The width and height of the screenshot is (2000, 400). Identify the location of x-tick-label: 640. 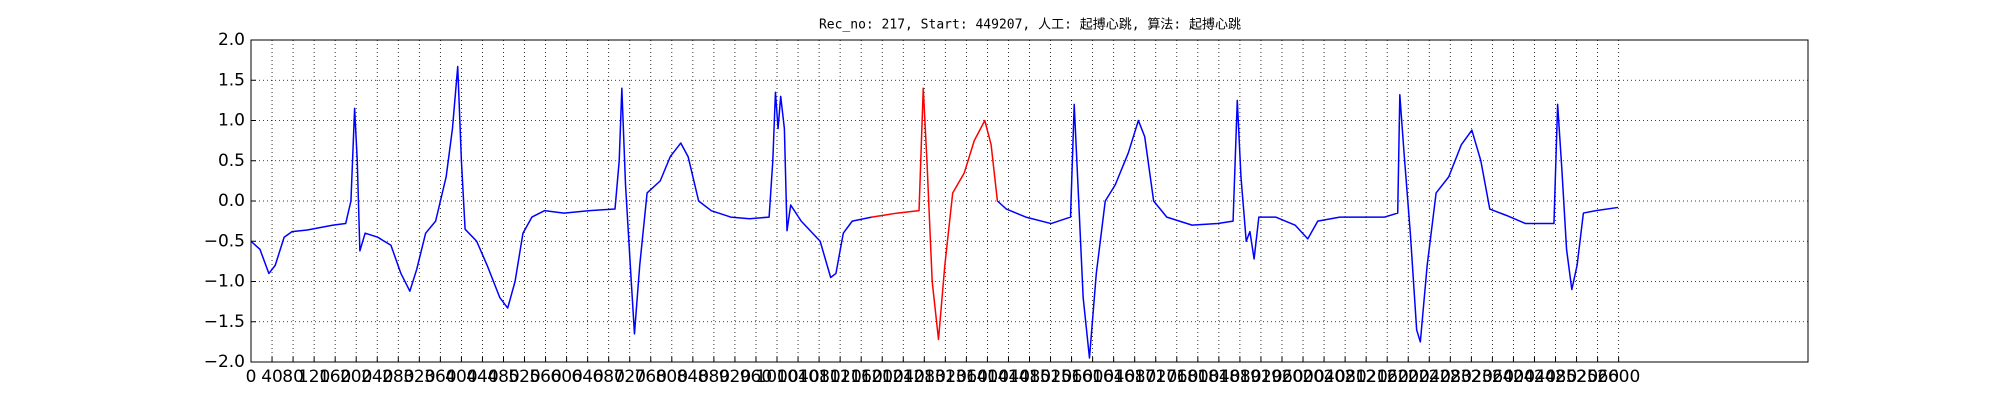
(587, 377).